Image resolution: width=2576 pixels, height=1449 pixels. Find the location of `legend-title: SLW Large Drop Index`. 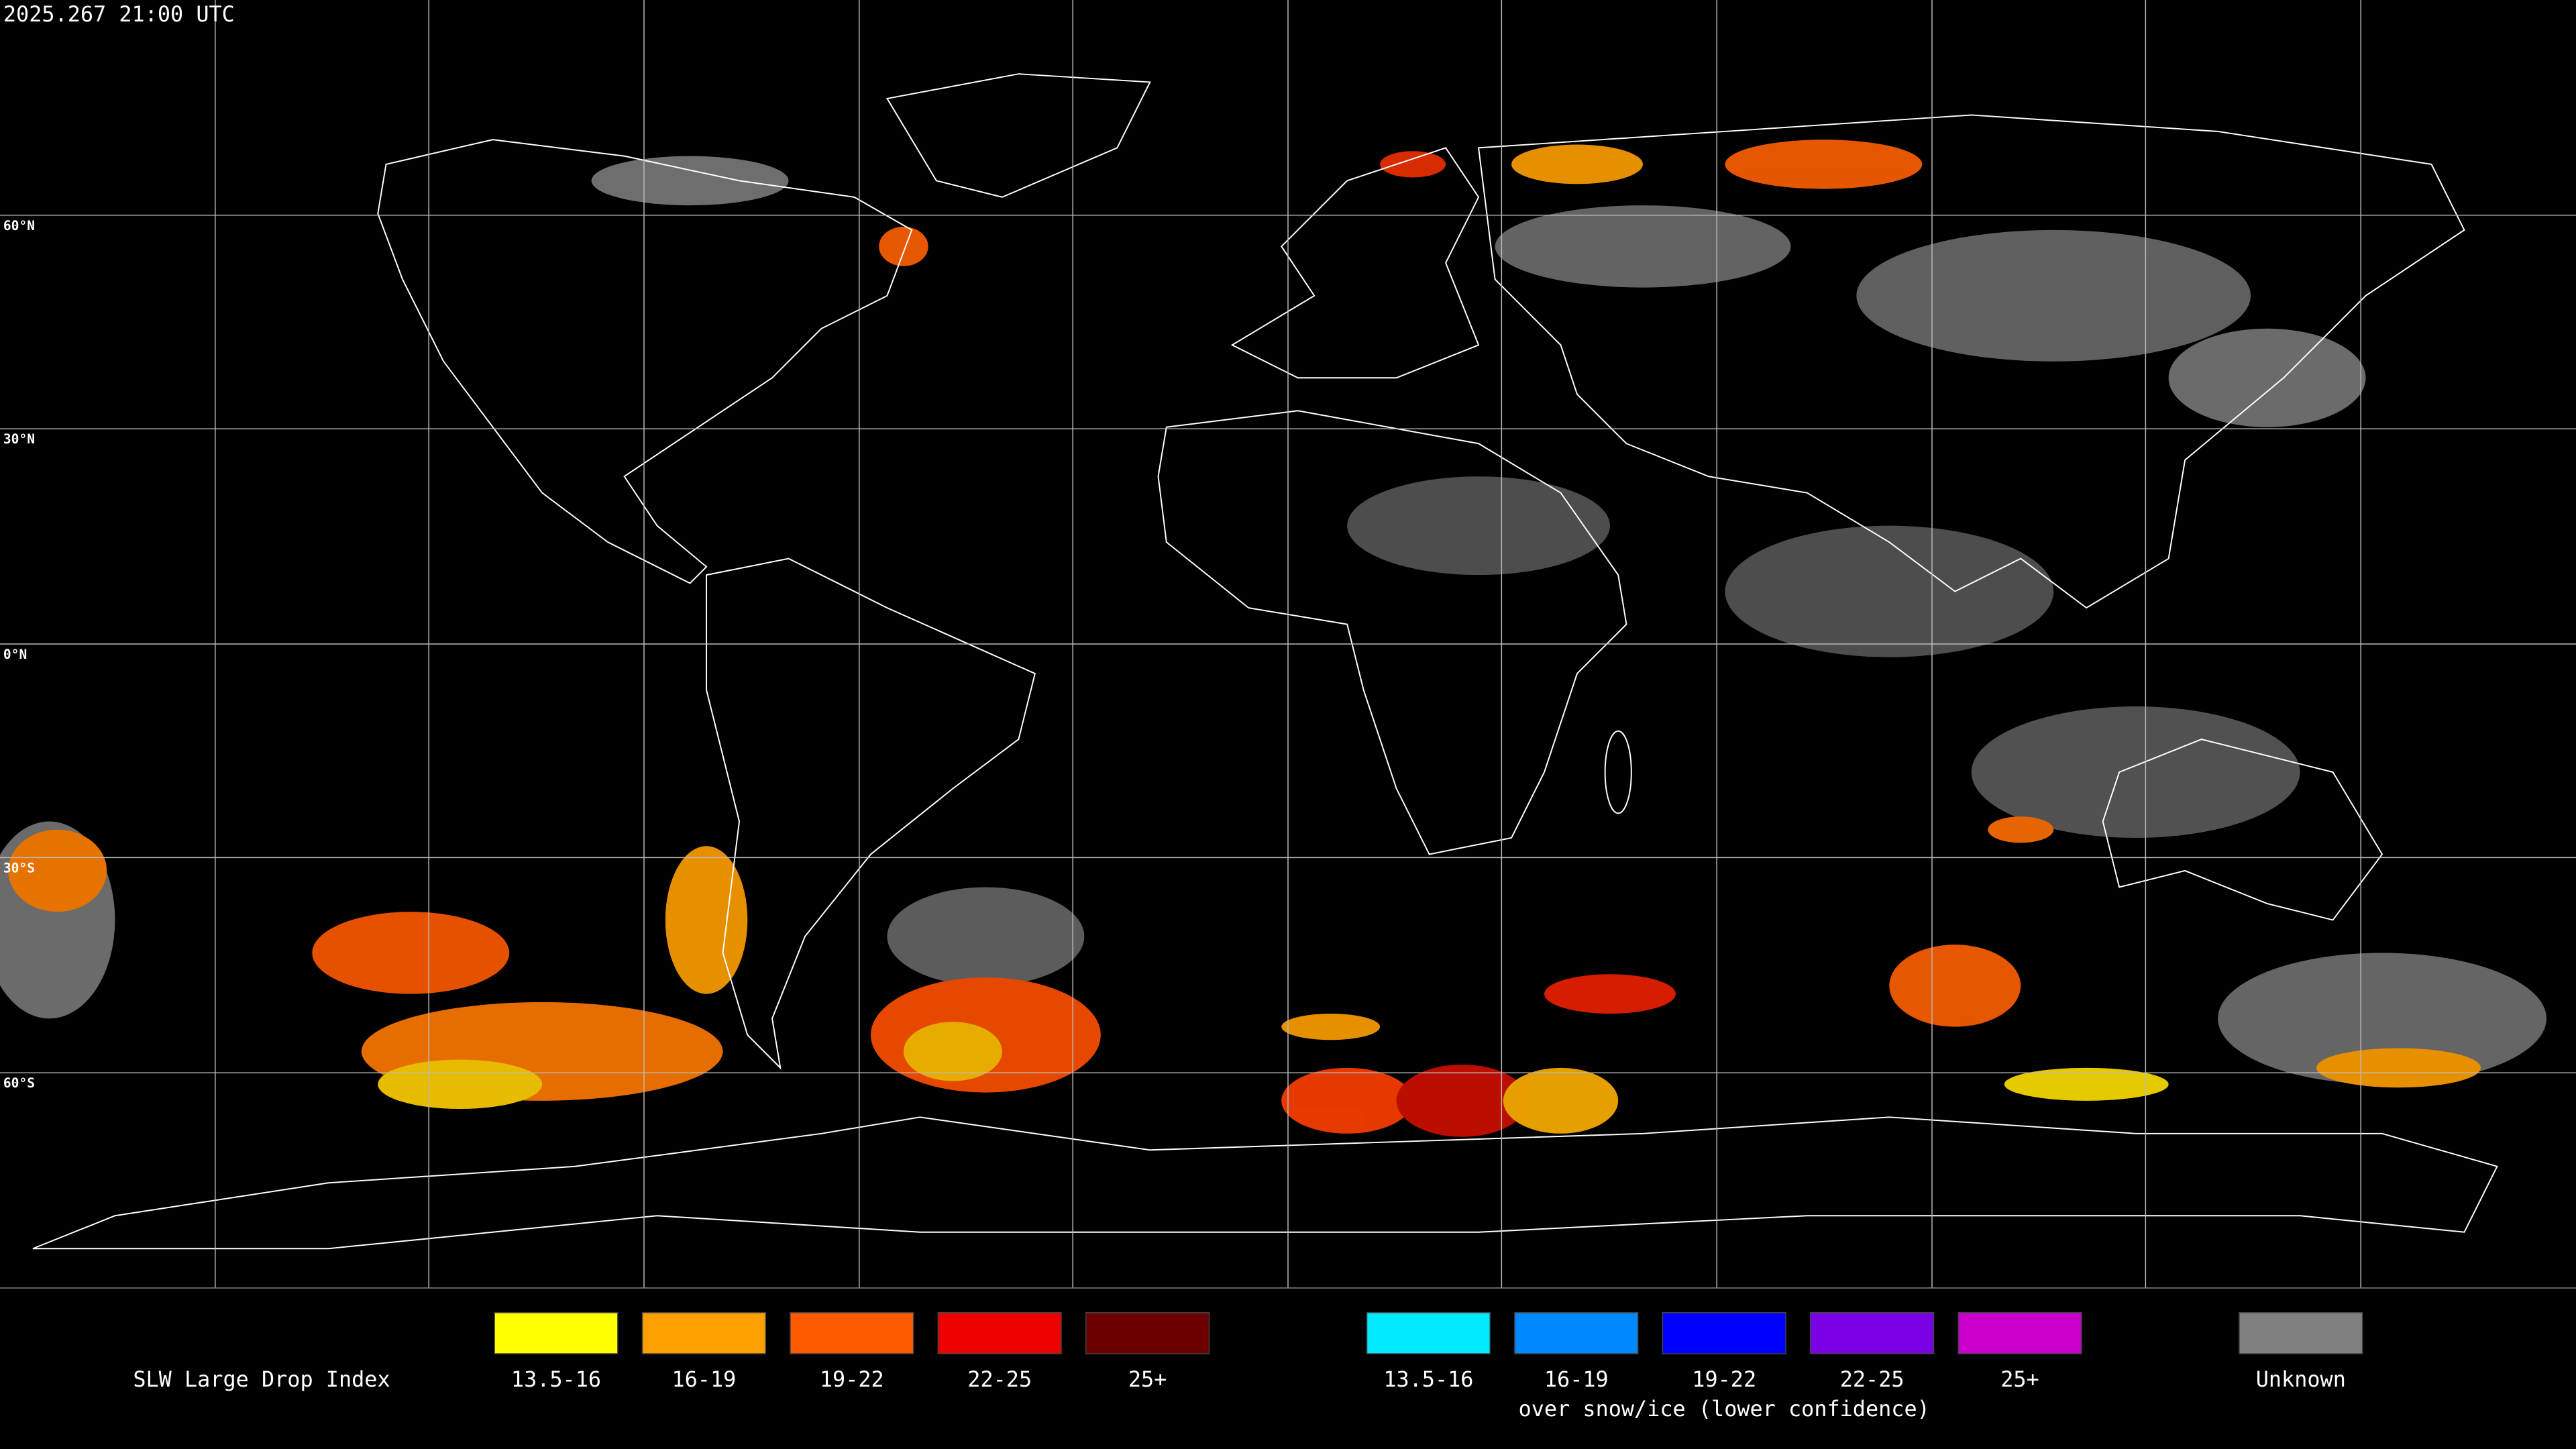

legend-title: SLW Large Drop Index is located at coordinates (261, 1379).